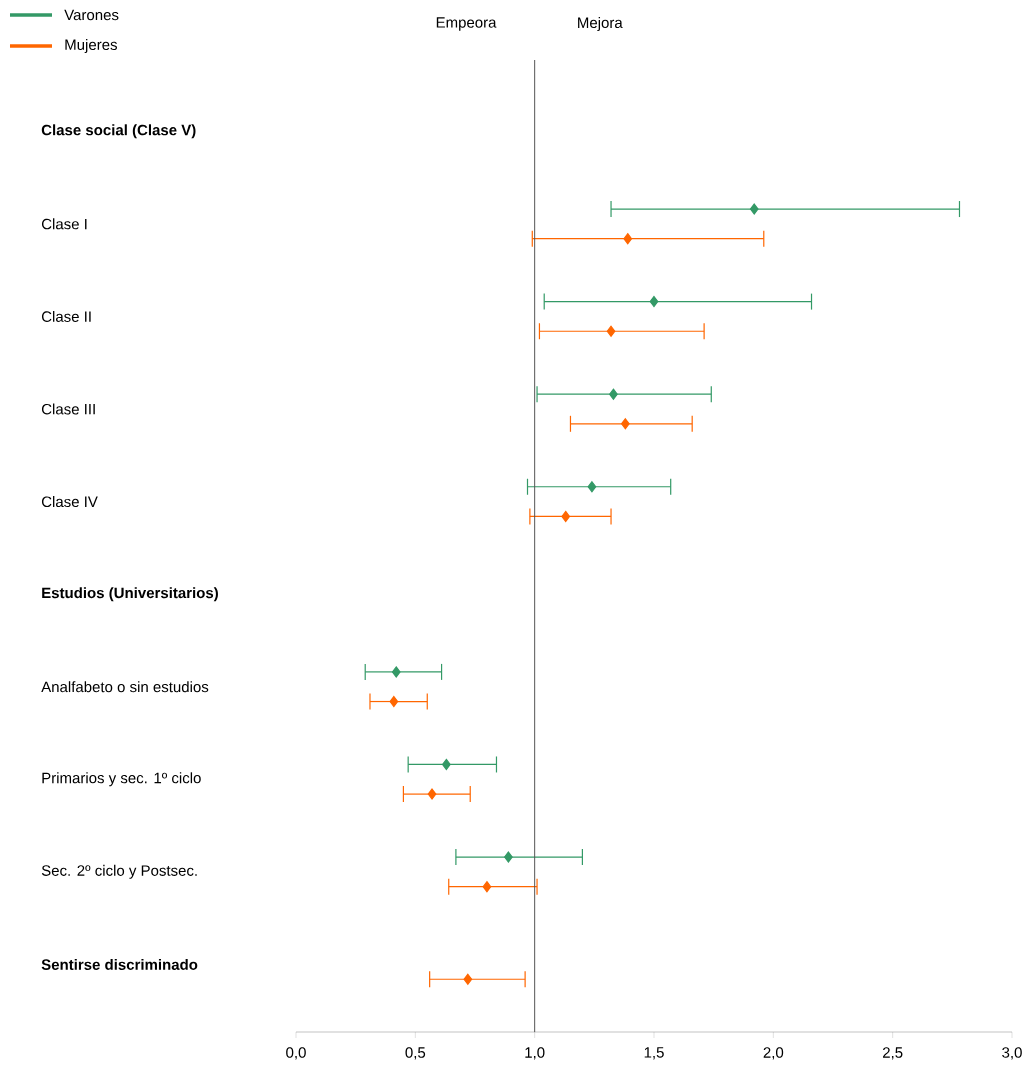  I want to click on x-tick-label: 2,5, so click(892, 1053).